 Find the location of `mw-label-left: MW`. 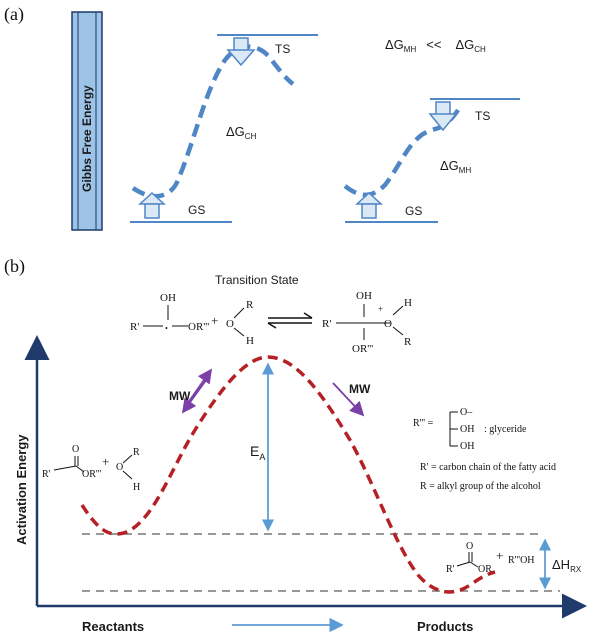

mw-label-left: MW is located at coordinates (180, 396).